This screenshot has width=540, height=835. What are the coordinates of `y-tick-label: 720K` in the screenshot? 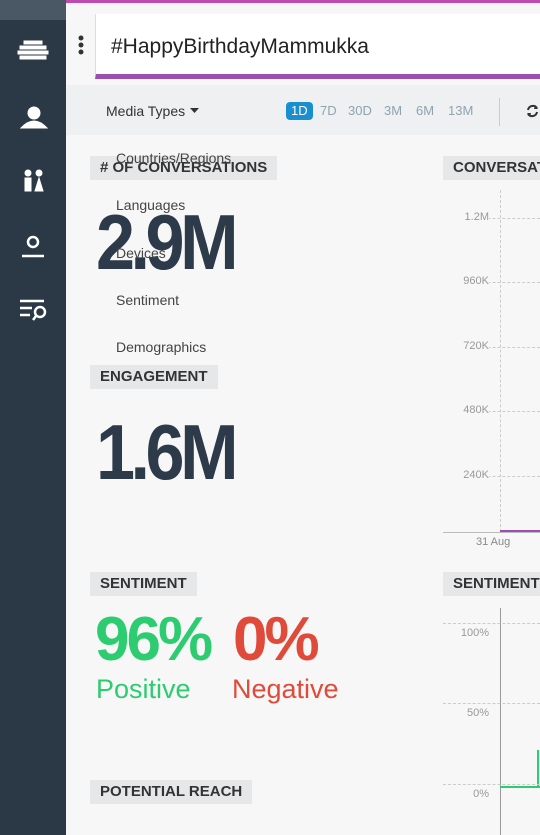 It's located at (466, 346).